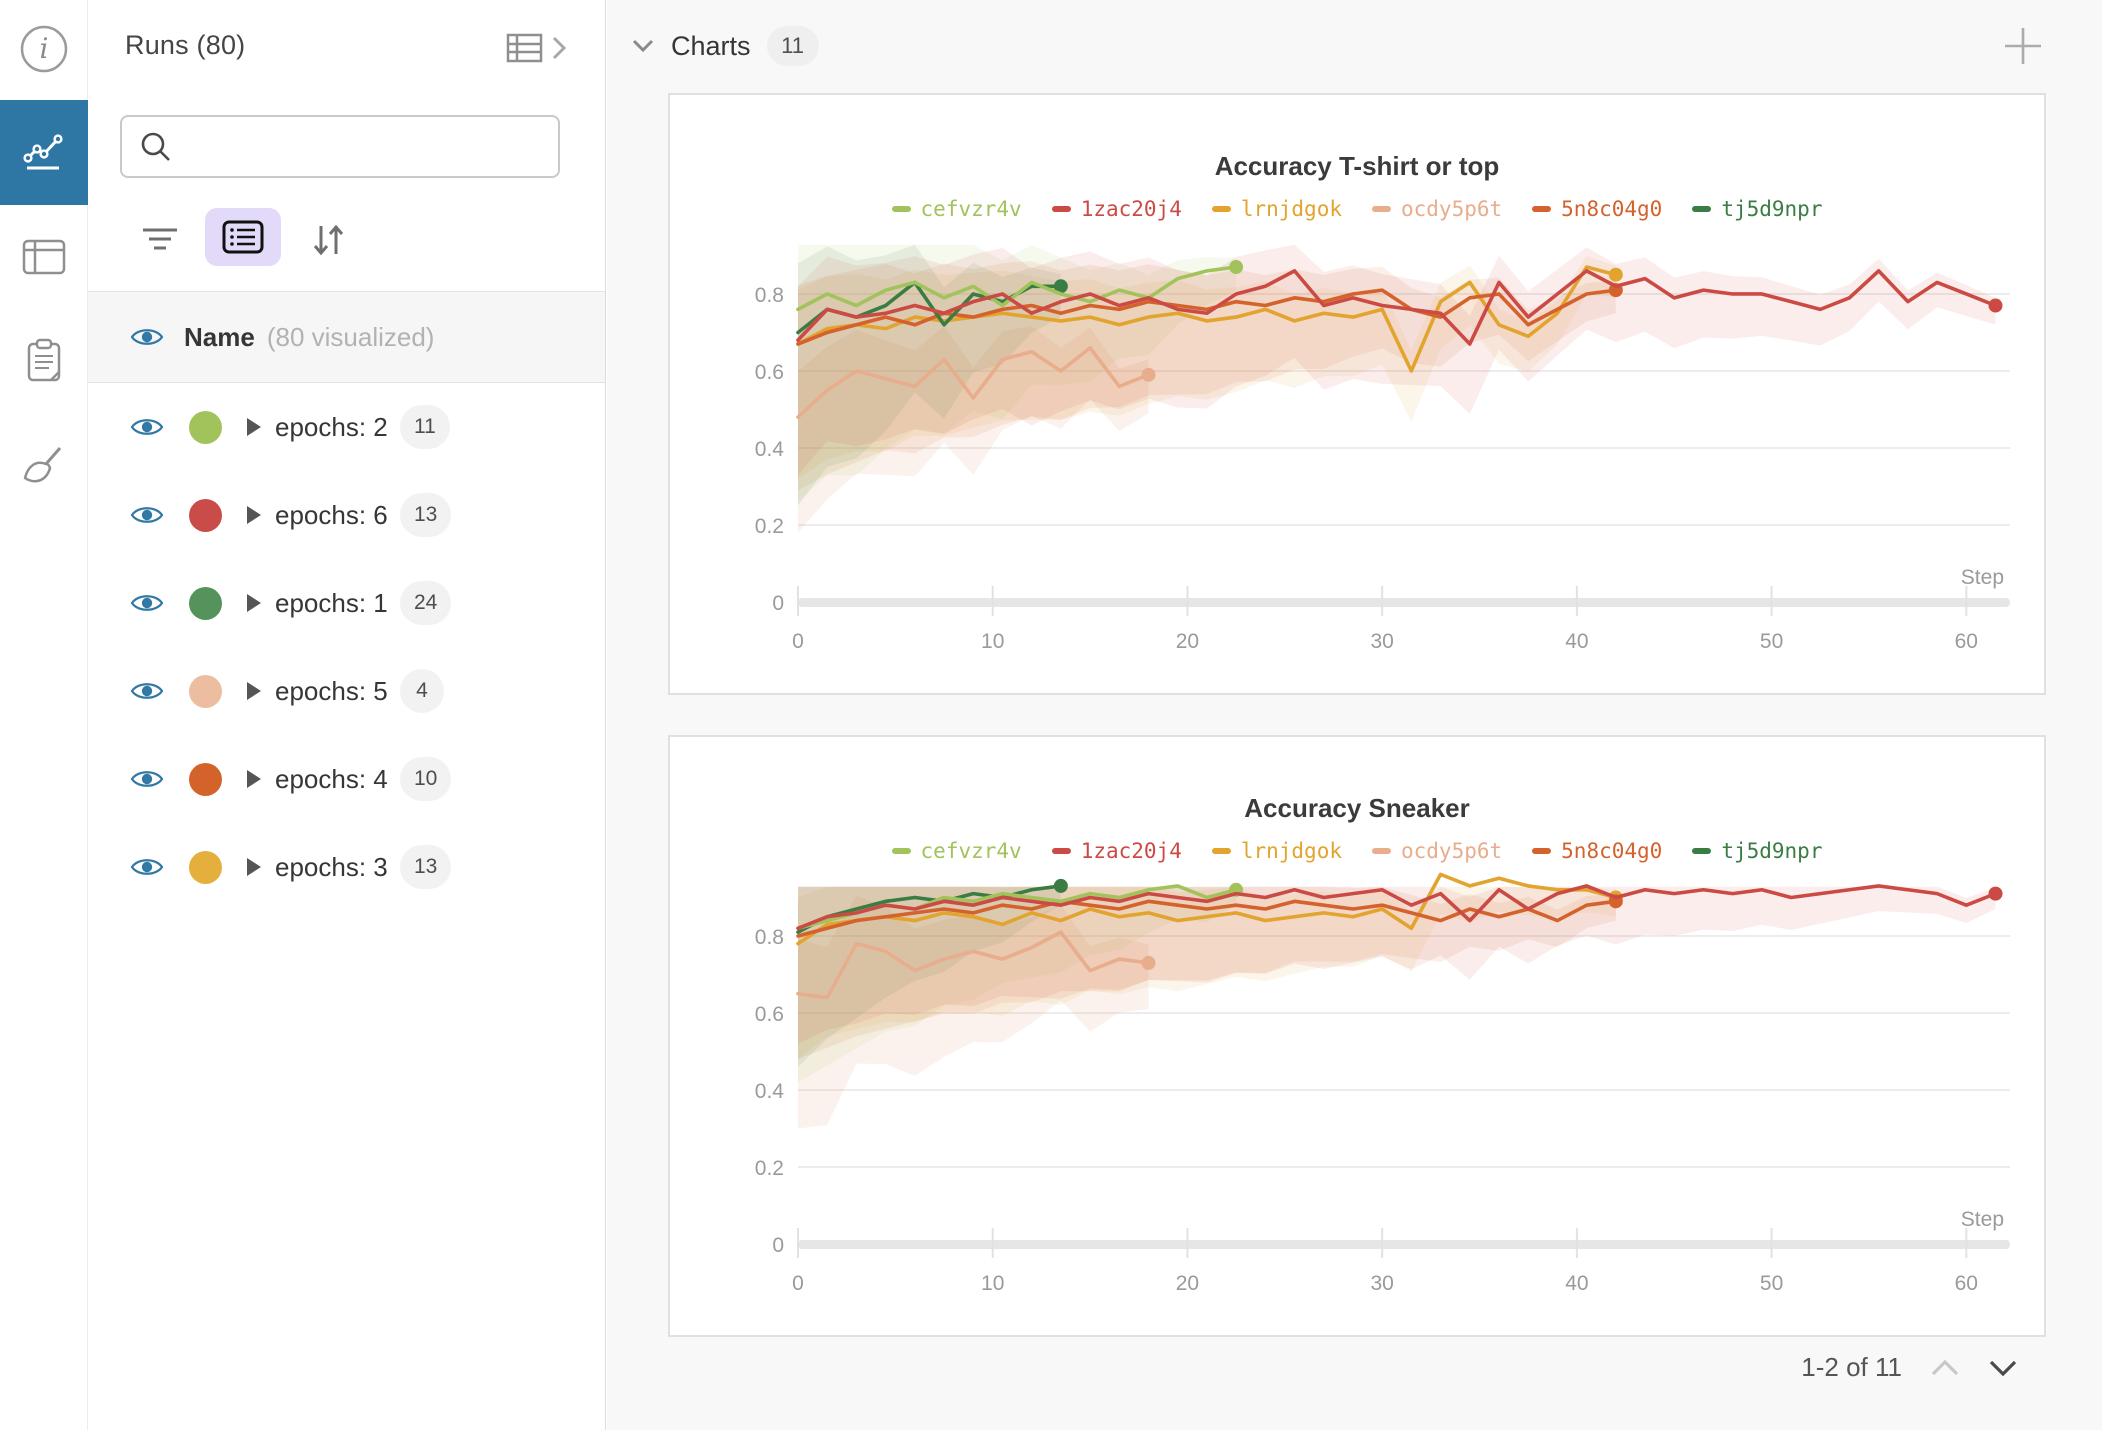  I want to click on plus-icon, so click(2023, 46).